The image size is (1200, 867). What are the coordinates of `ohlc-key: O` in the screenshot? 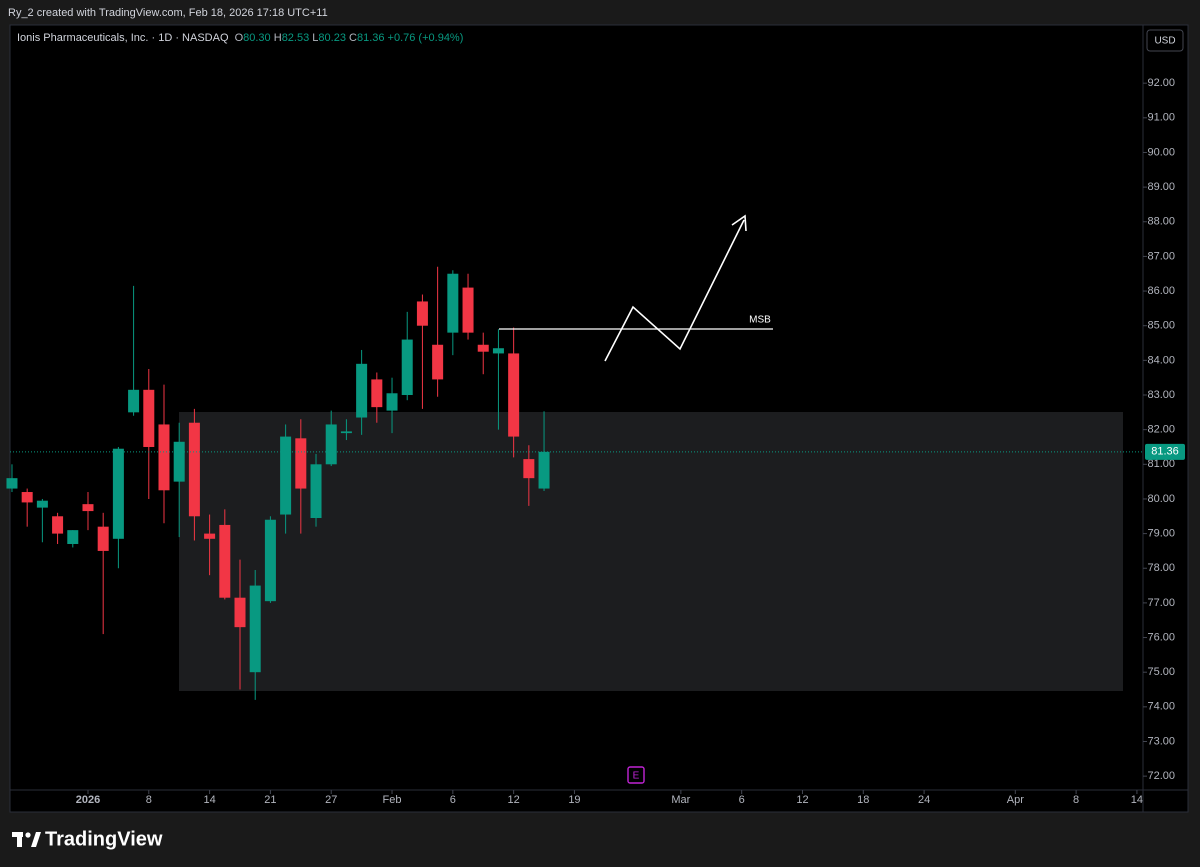 It's located at (239, 38).